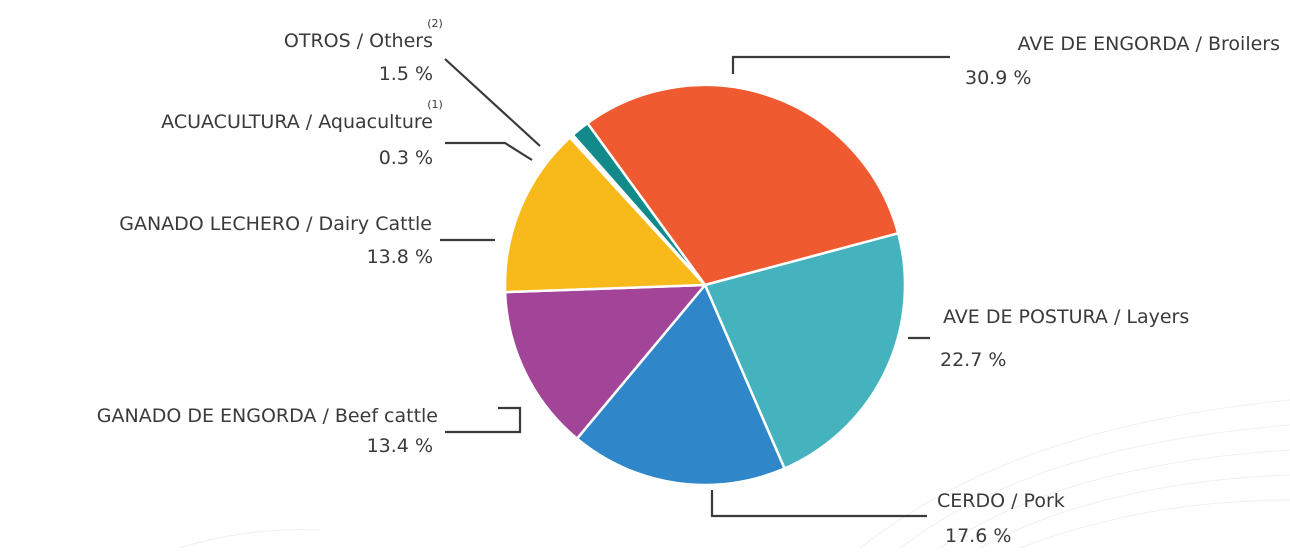 The image size is (1290, 552). I want to click on pie-slice-broilers, so click(743, 185).